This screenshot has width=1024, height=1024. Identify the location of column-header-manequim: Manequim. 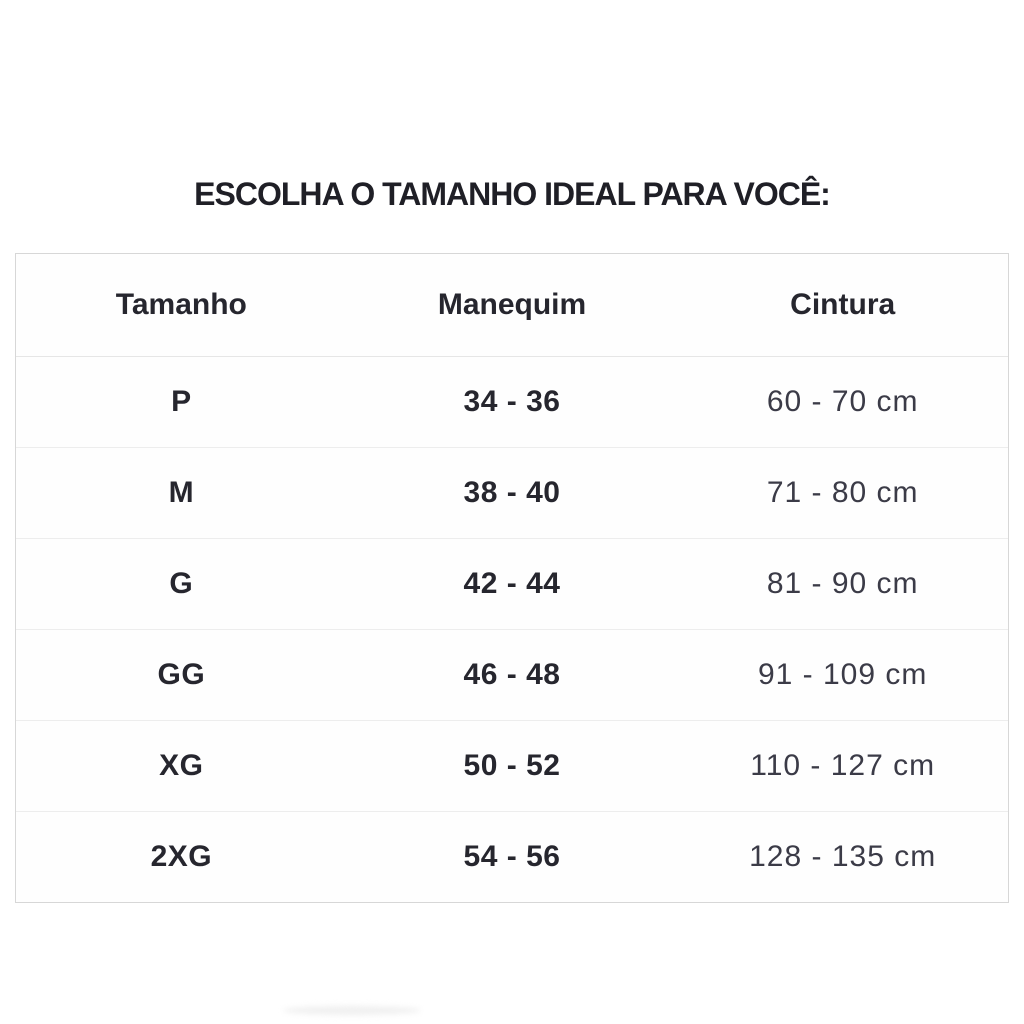
(512, 304).